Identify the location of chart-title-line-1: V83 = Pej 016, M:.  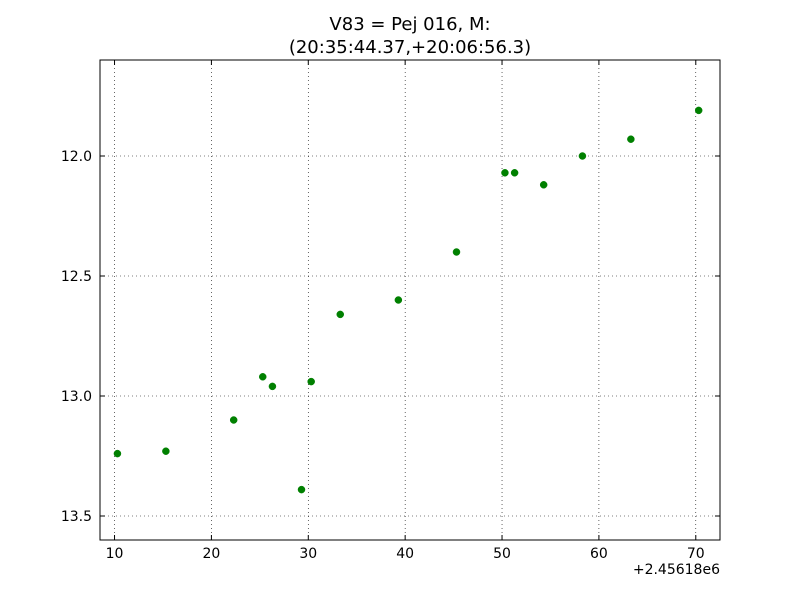
(409, 24).